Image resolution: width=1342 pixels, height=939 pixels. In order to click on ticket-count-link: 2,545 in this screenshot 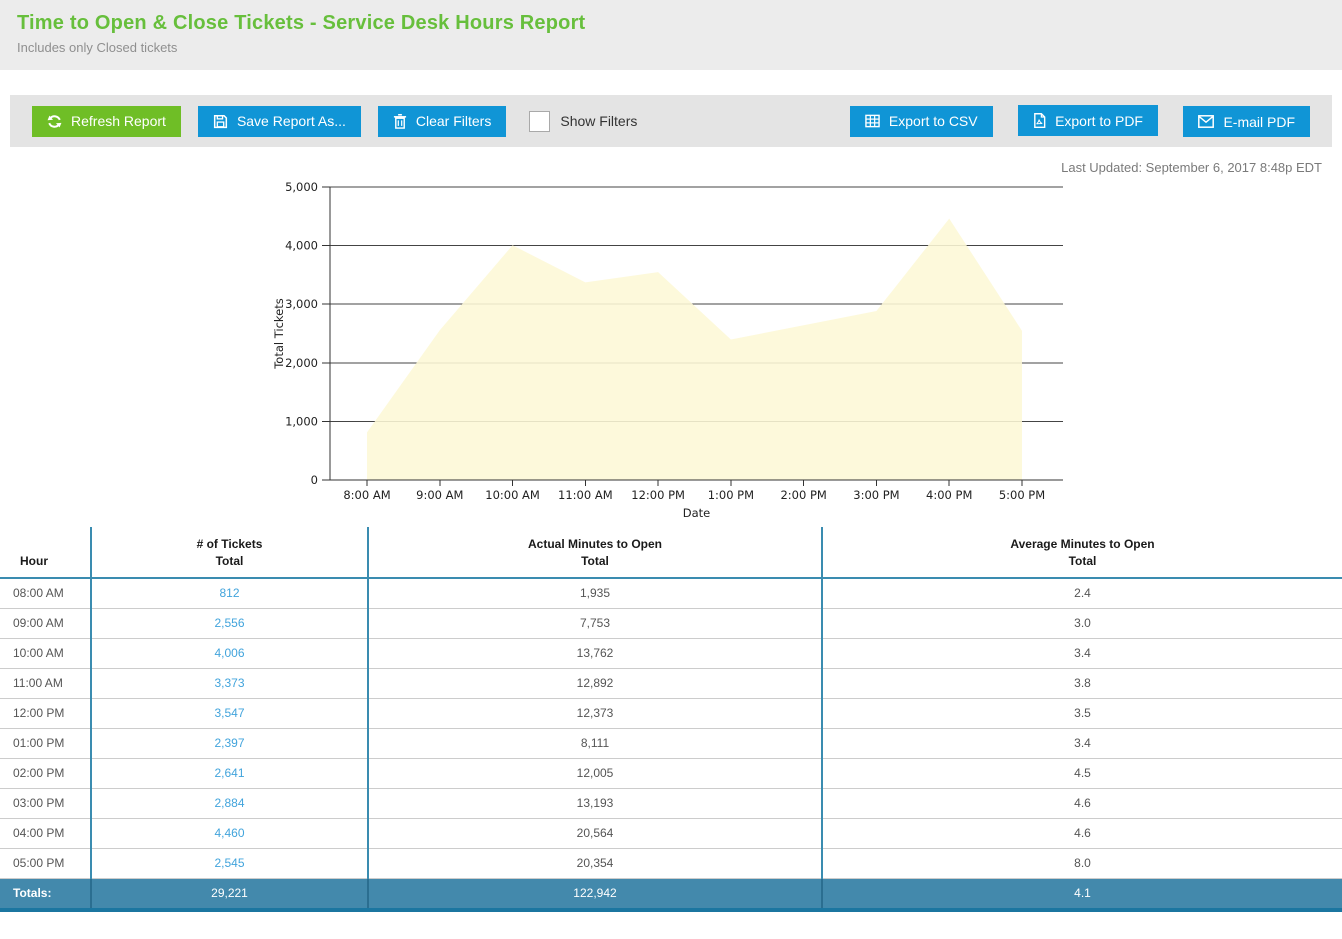, I will do `click(229, 863)`.